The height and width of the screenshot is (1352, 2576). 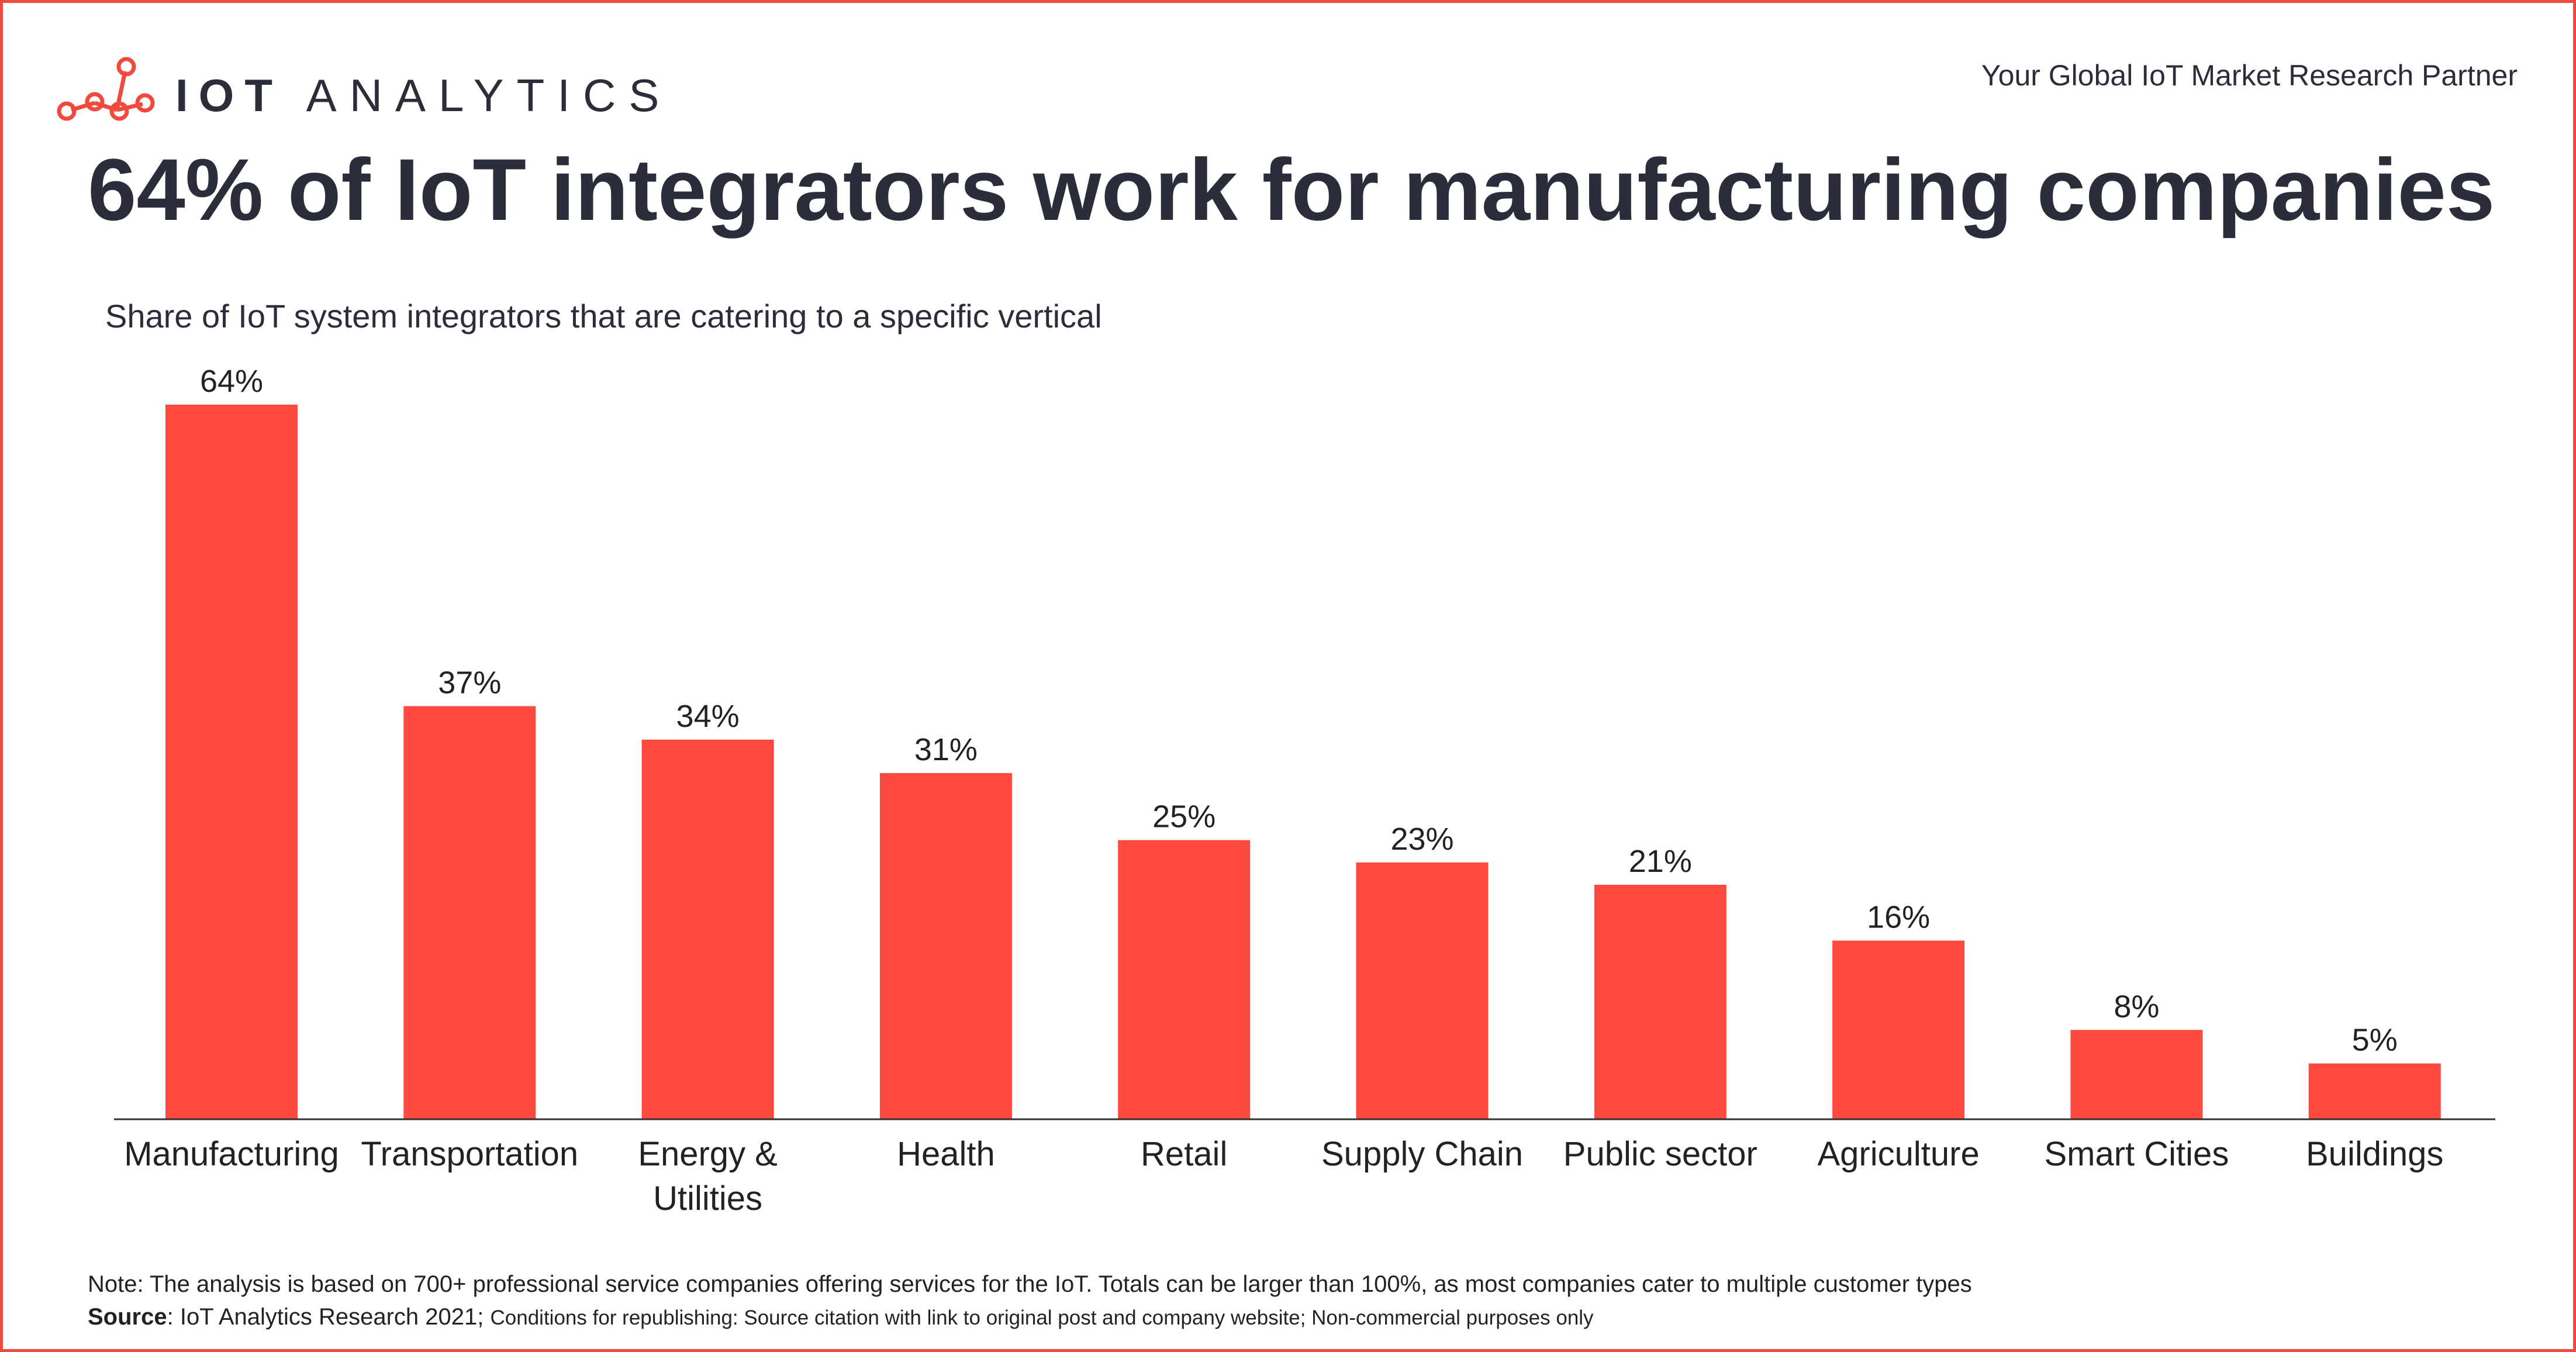 What do you see at coordinates (329, 1317) in the screenshot?
I see `source-text: : IoT Analytics Research 2021;` at bounding box center [329, 1317].